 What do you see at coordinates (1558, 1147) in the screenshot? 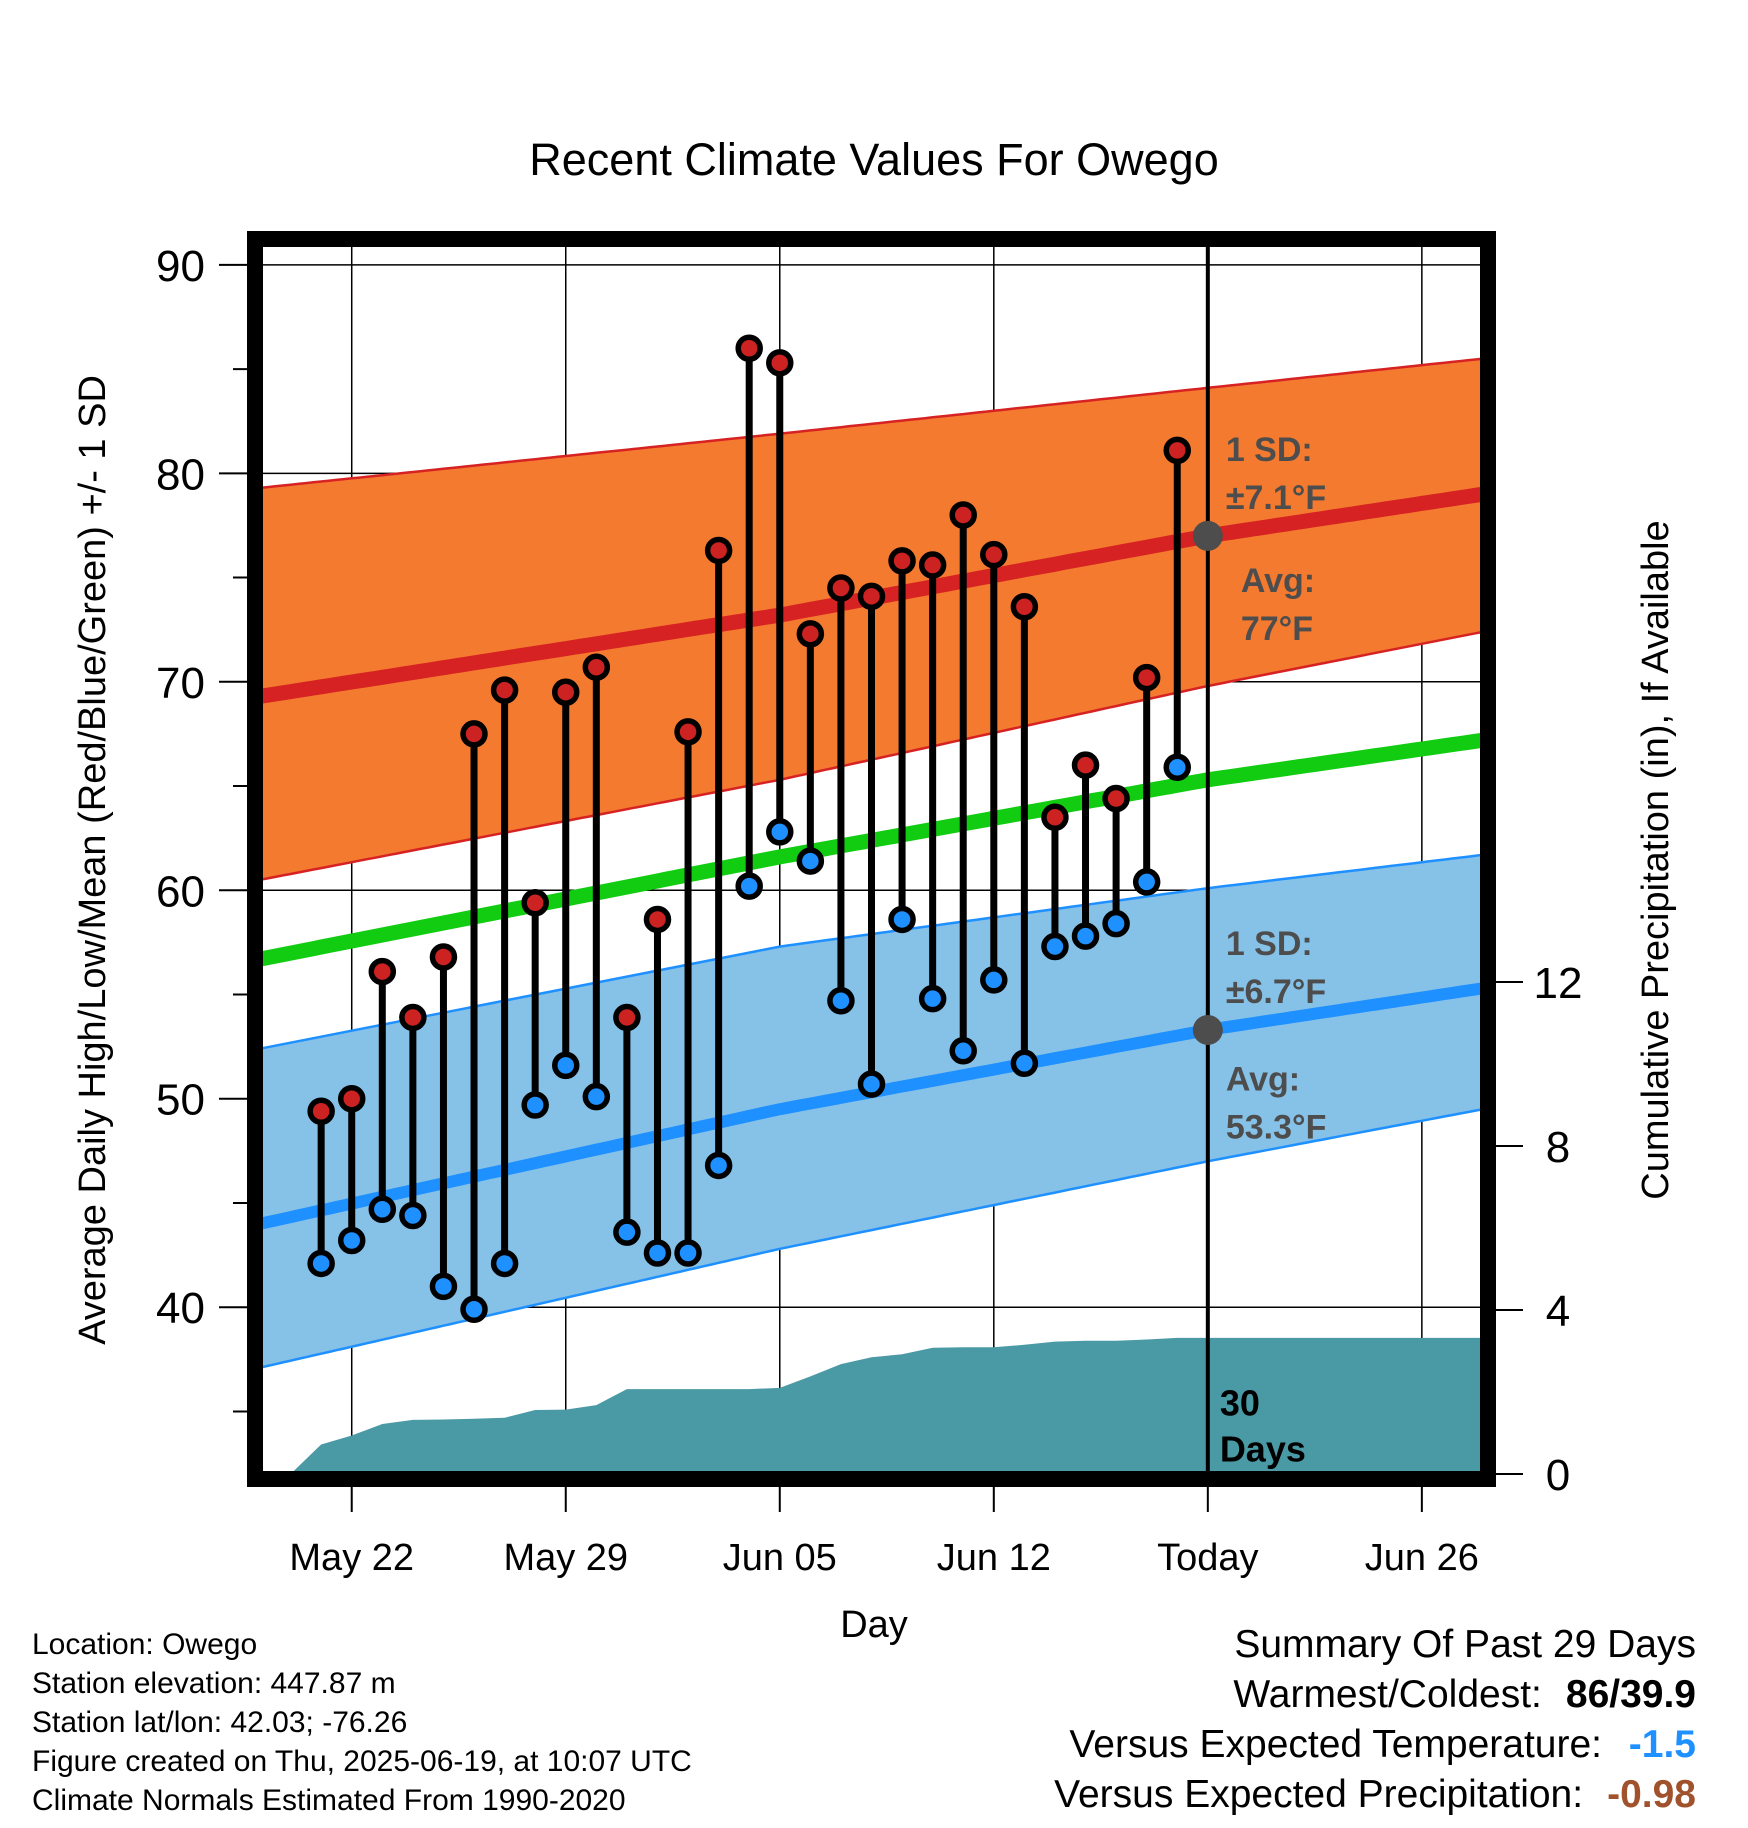
I see `y2-tick-label: 8` at bounding box center [1558, 1147].